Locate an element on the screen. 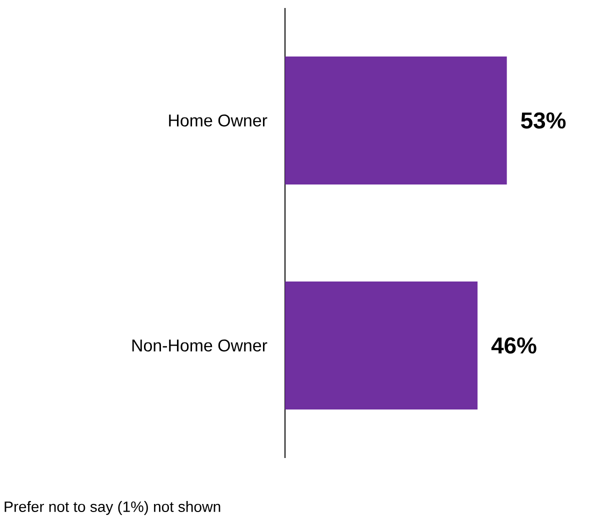 The image size is (602, 520). data-label: 46% is located at coordinates (513, 345).